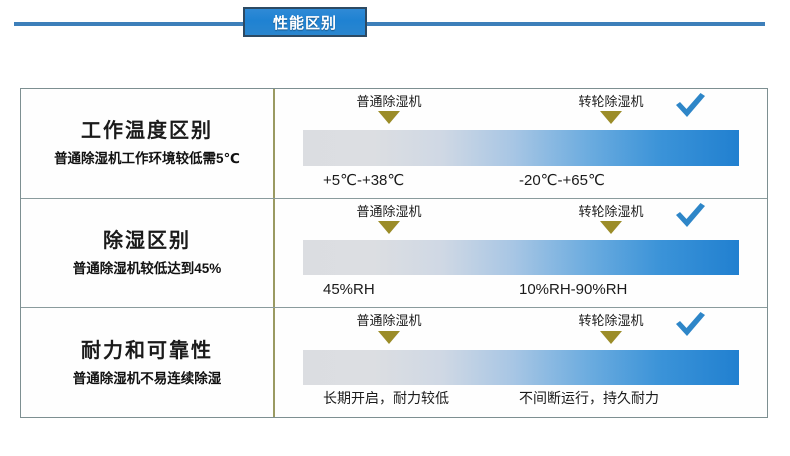  What do you see at coordinates (589, 397) in the screenshot?
I see `value-rotor: 不间断运行，持久耐力` at bounding box center [589, 397].